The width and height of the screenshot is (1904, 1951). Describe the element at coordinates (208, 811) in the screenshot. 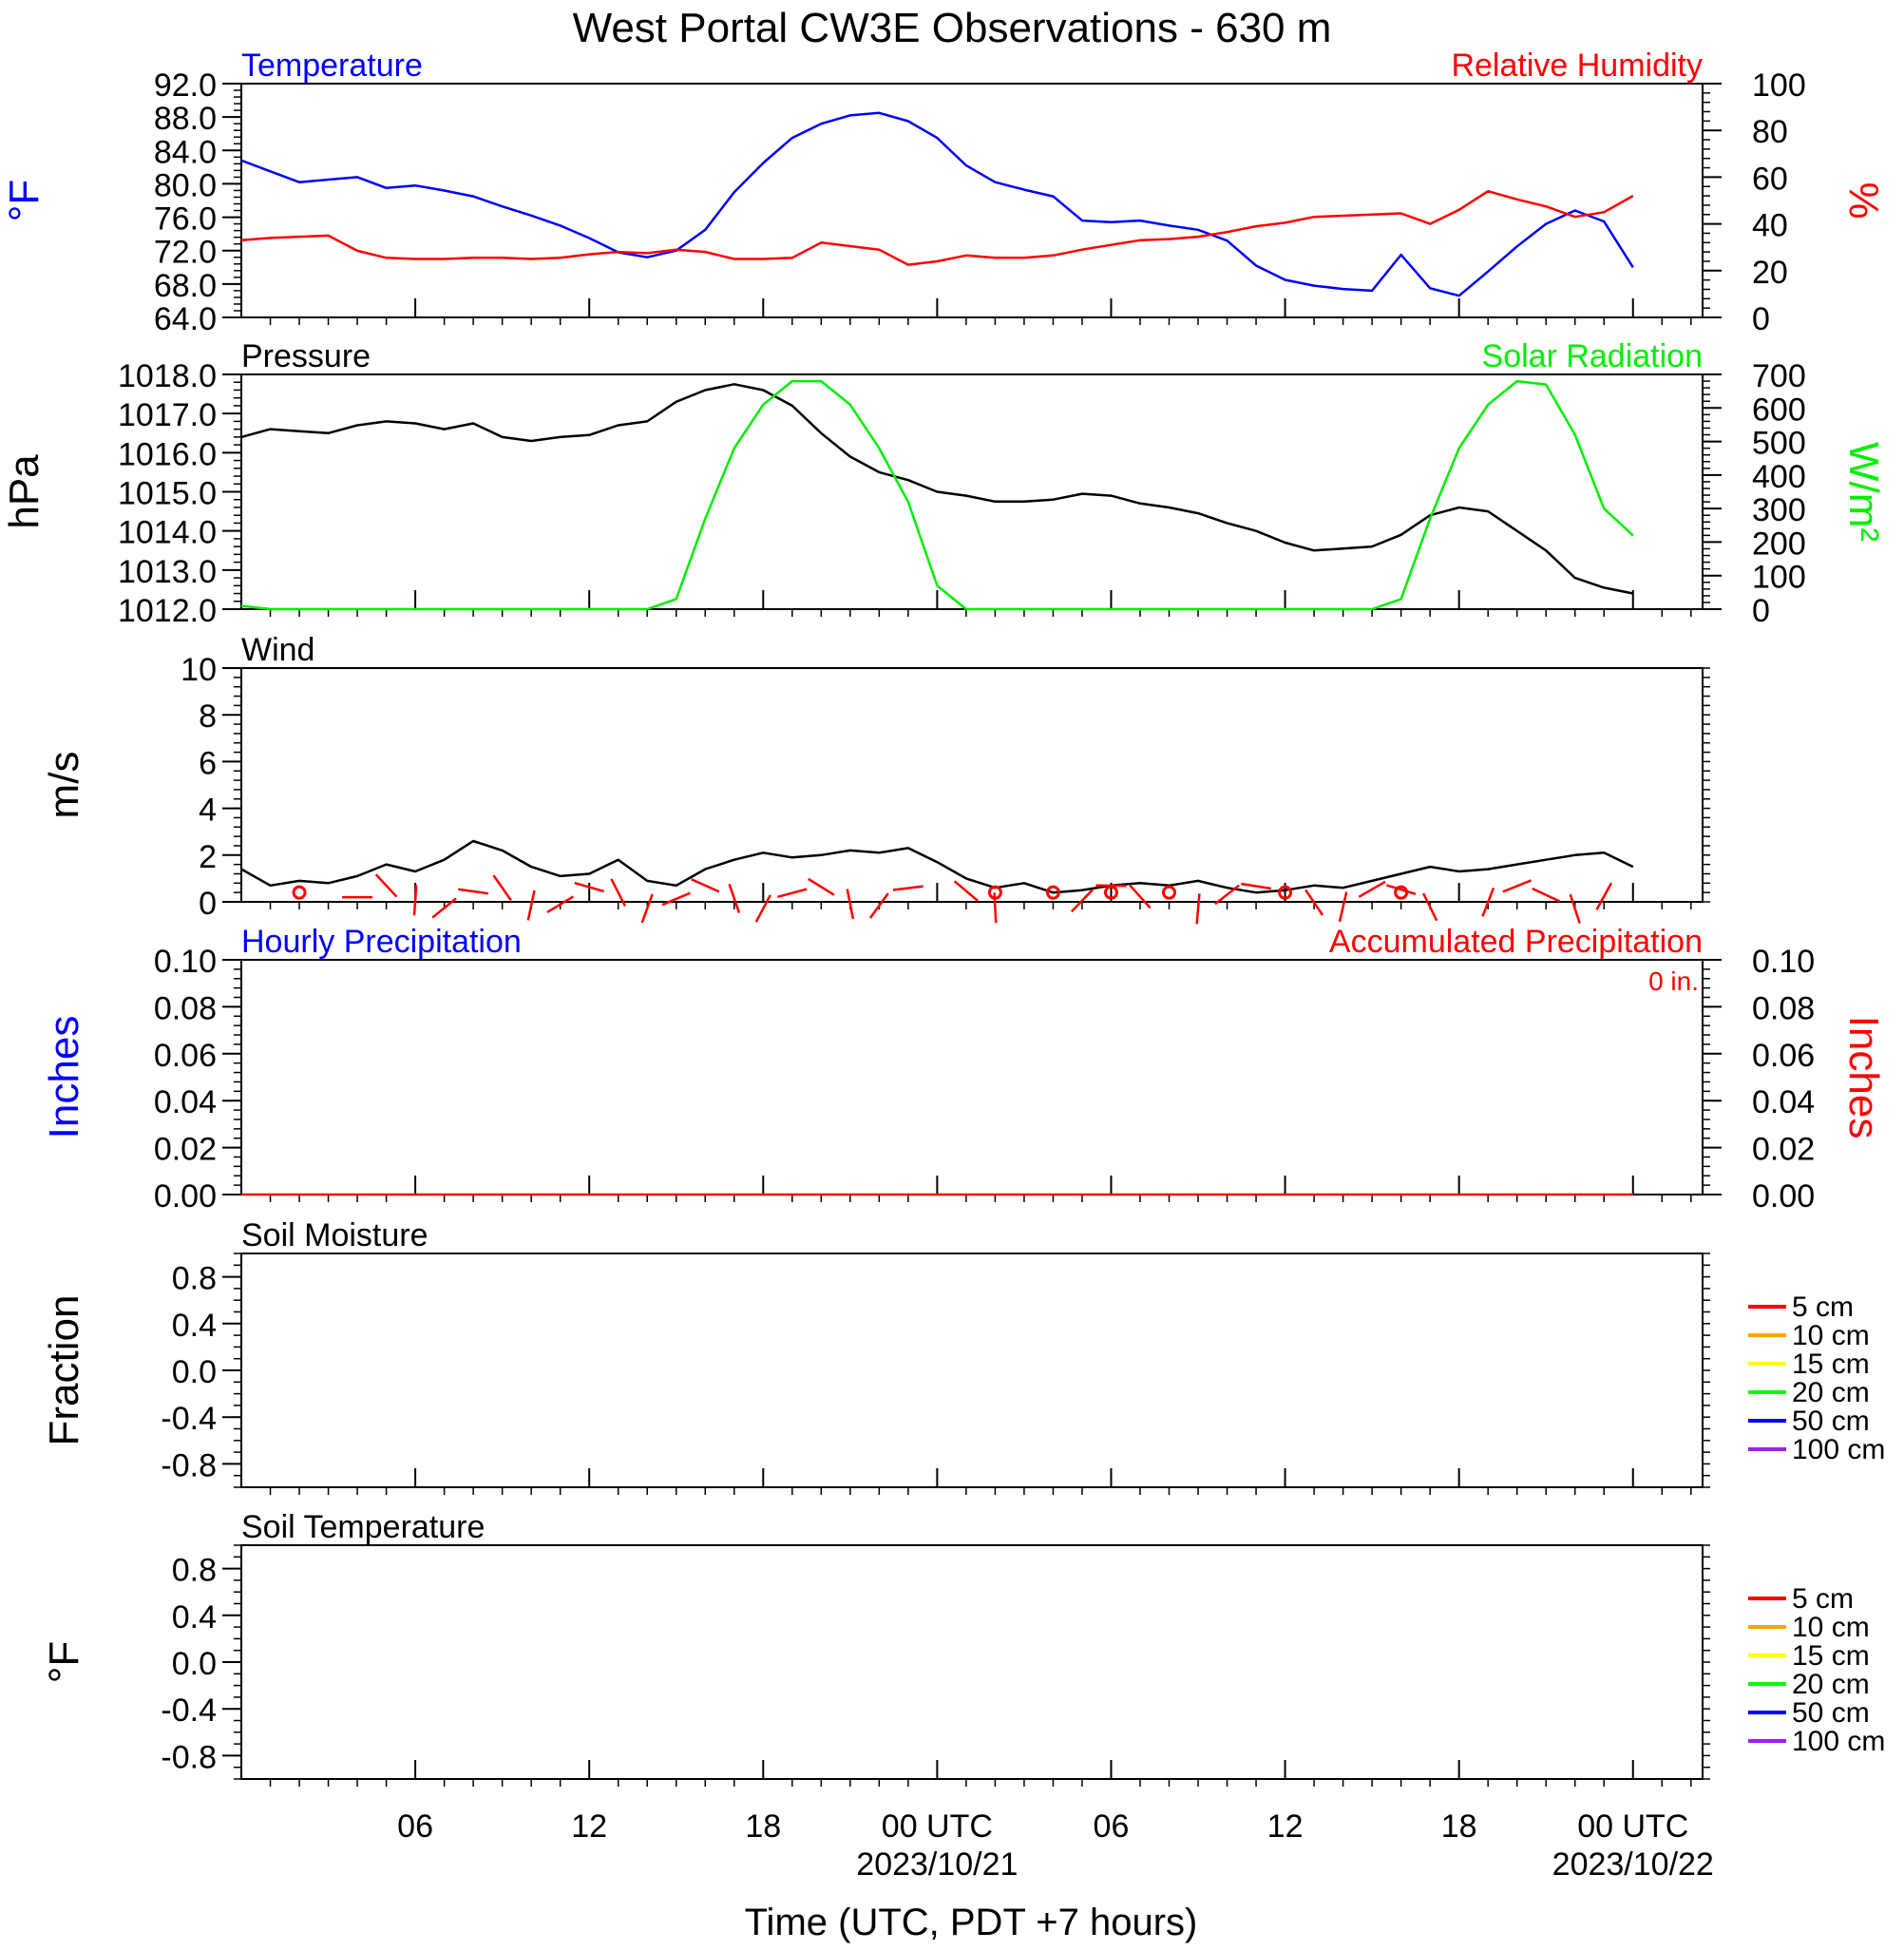

I see `y-tick-label: 4` at that location.